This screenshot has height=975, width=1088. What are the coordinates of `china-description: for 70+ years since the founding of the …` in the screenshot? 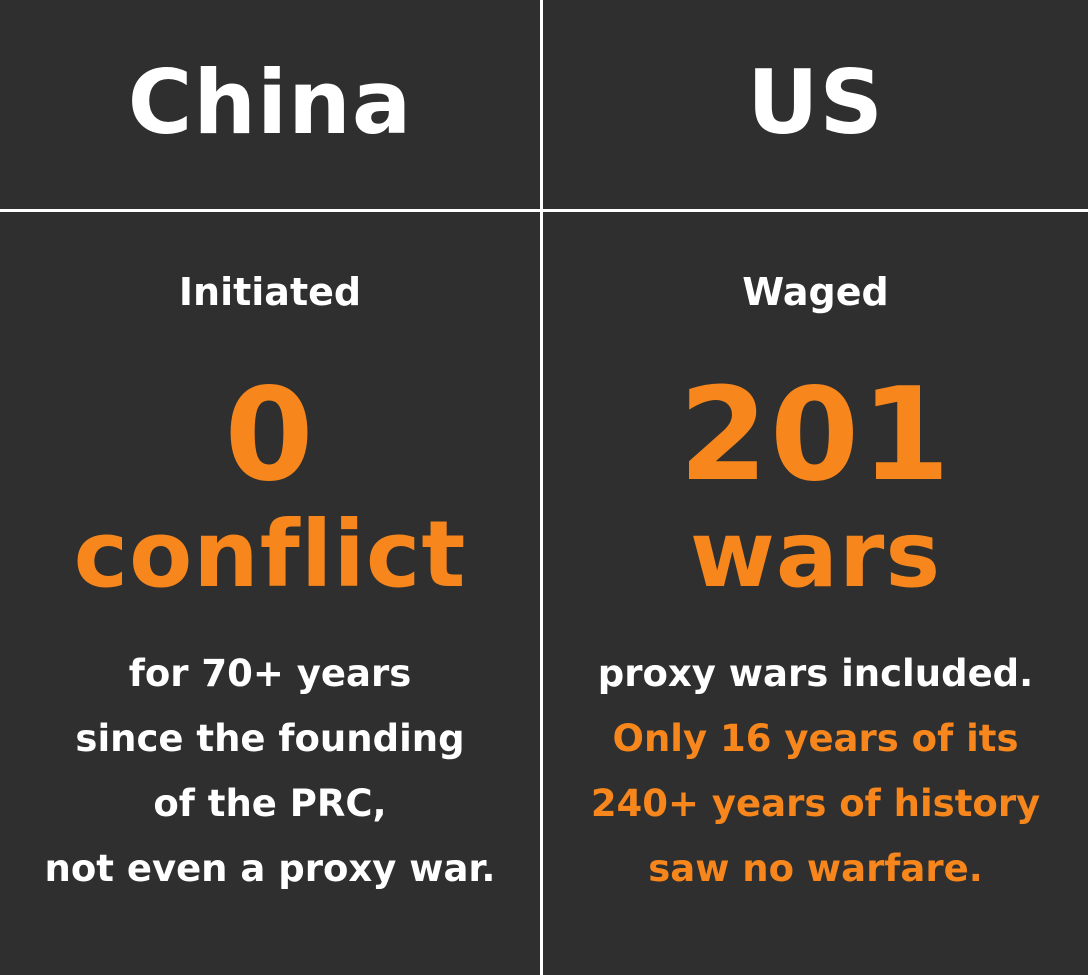 It's located at (270, 771).